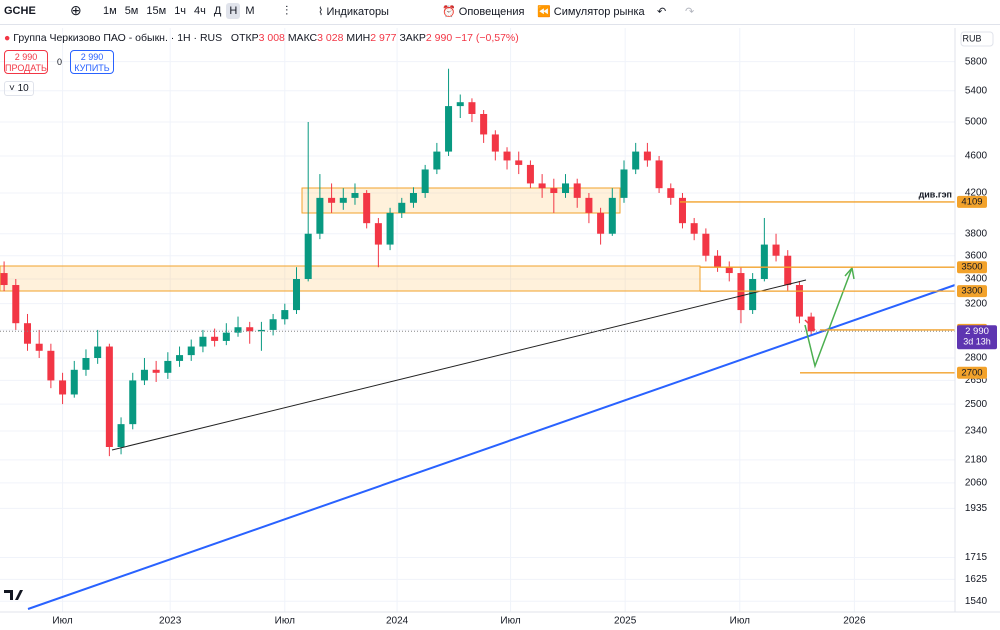 This screenshot has height=630, width=1000. What do you see at coordinates (200, 11) in the screenshot?
I see `interval: 4ч` at bounding box center [200, 11].